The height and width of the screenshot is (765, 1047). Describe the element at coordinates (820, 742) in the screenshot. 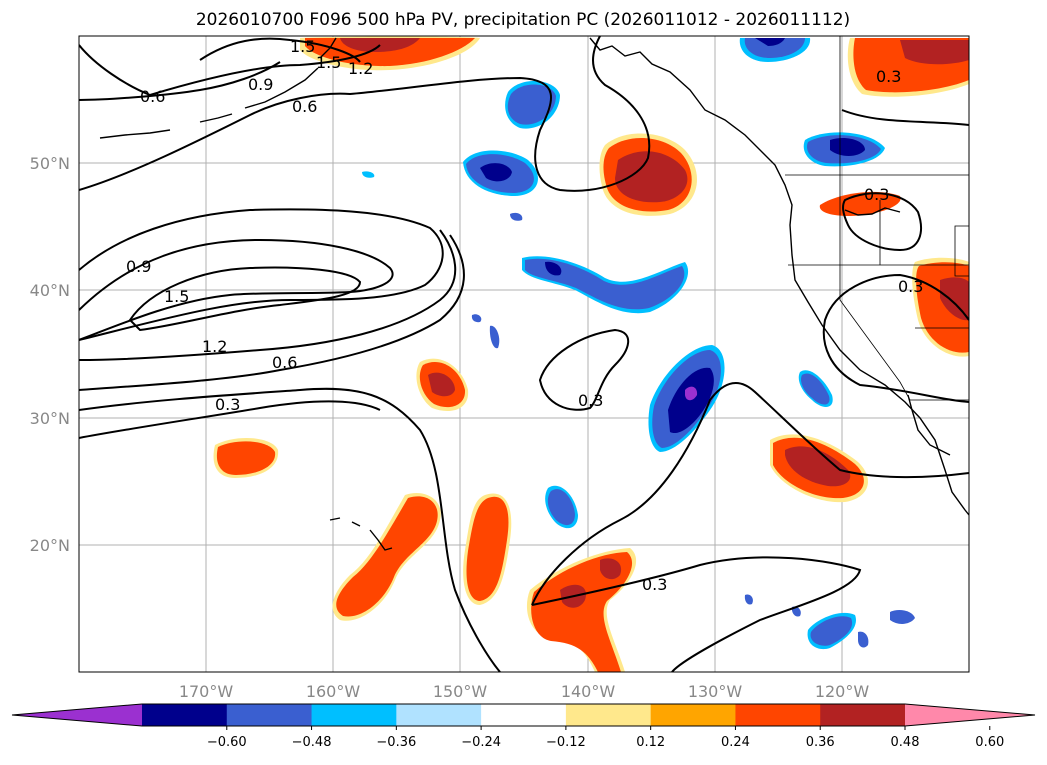

I see `colorbar-tick-label: 0.36` at that location.